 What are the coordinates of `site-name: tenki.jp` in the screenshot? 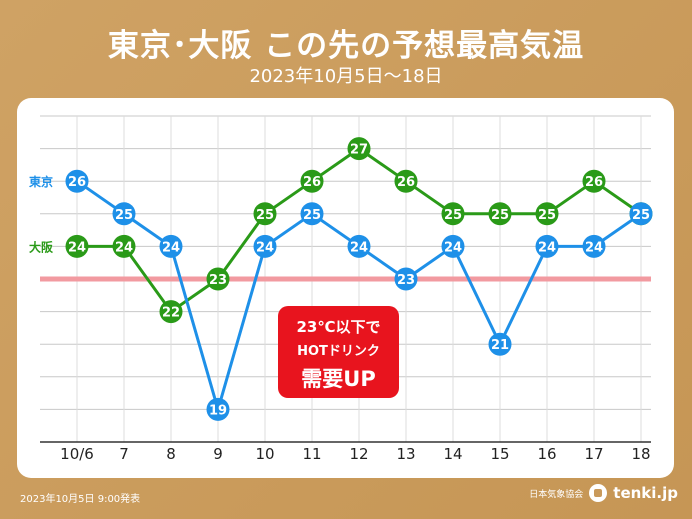 It's located at (645, 493).